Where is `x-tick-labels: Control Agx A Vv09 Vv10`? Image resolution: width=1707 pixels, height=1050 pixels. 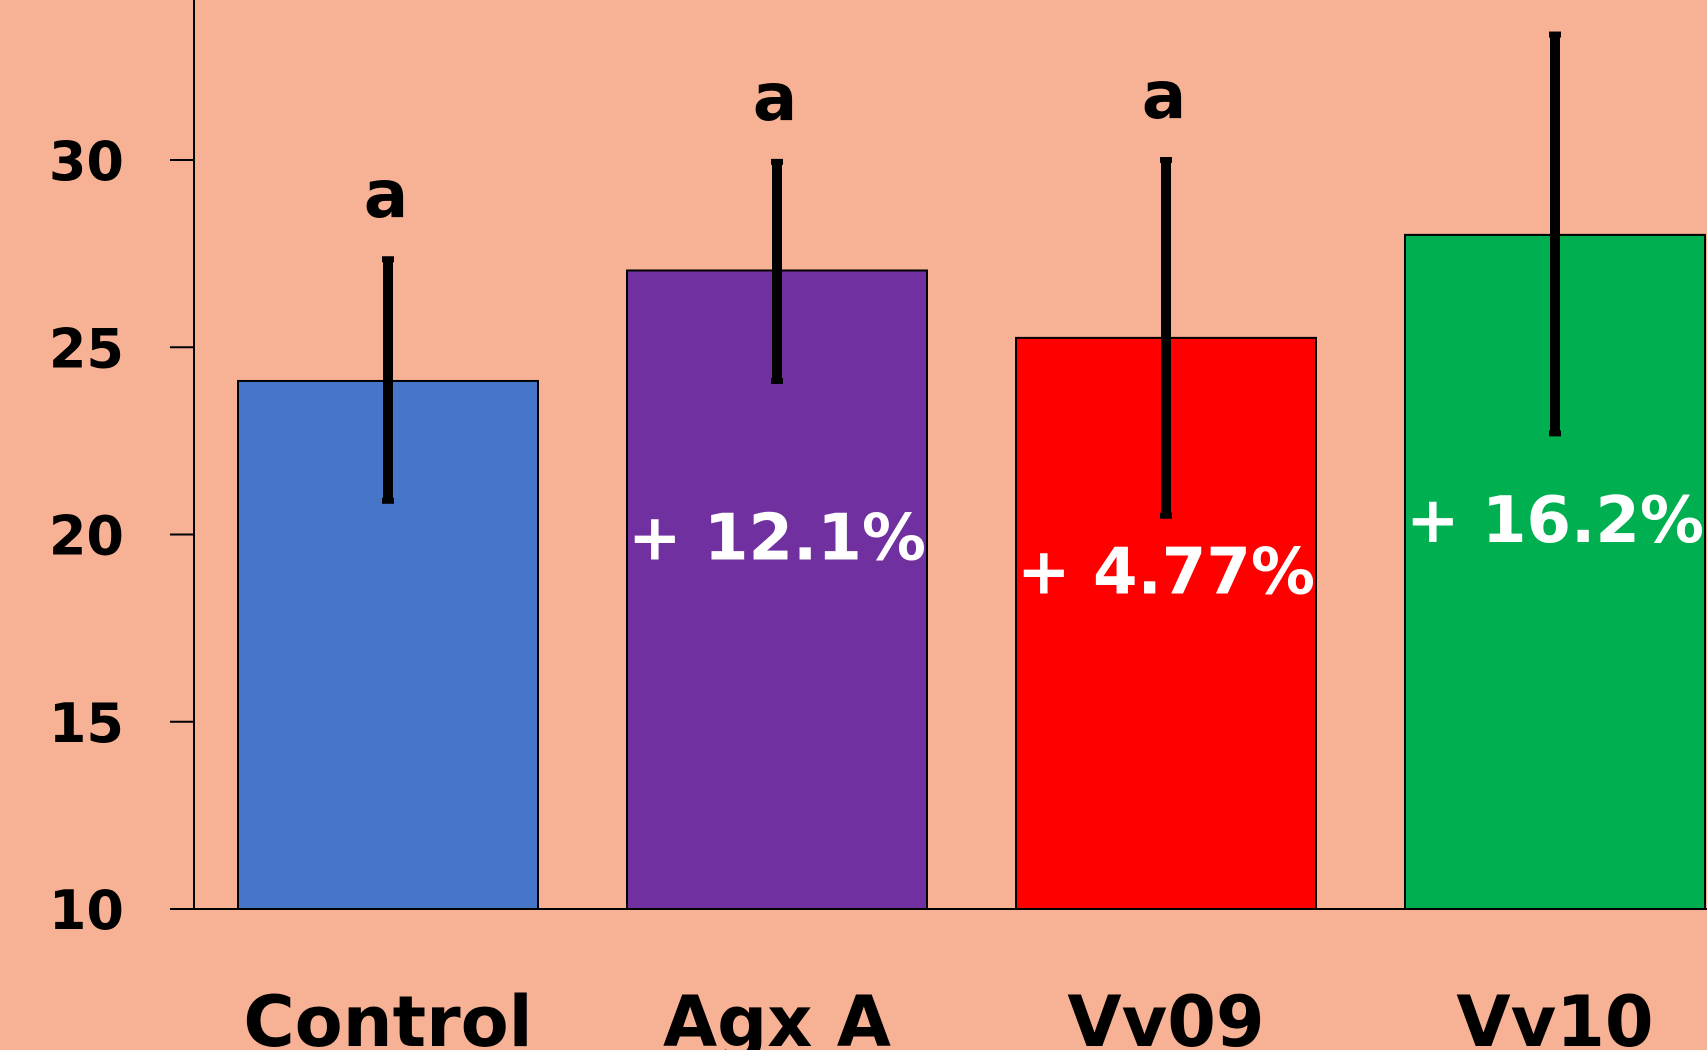 x-tick-labels: Control Agx A Vv09 Vv10 is located at coordinates (948, 1015).